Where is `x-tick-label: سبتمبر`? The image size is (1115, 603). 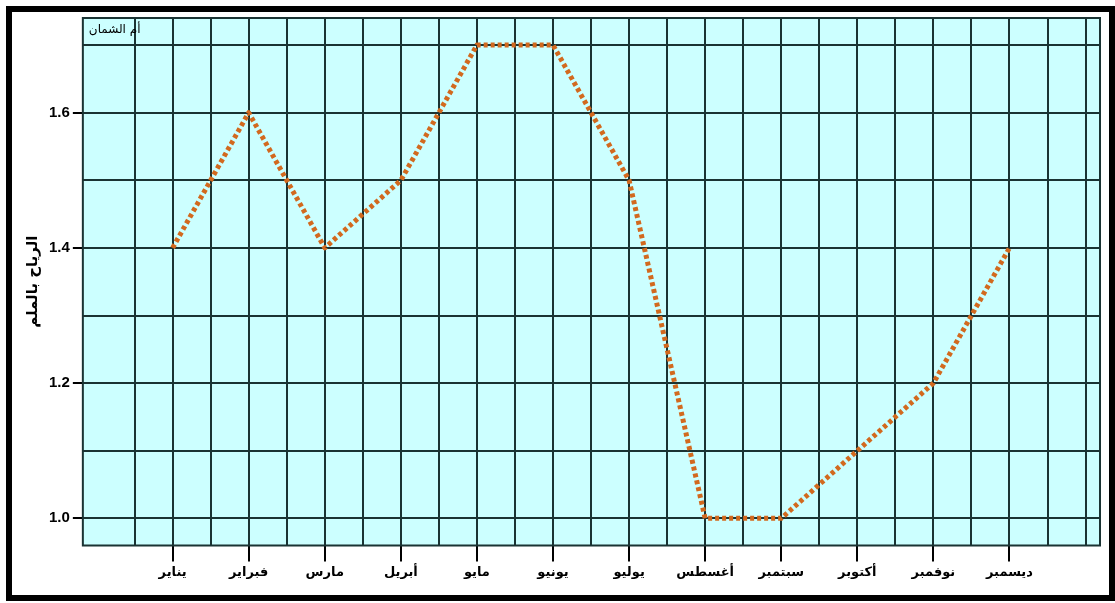 x-tick-label: سبتمبر is located at coordinates (780, 571).